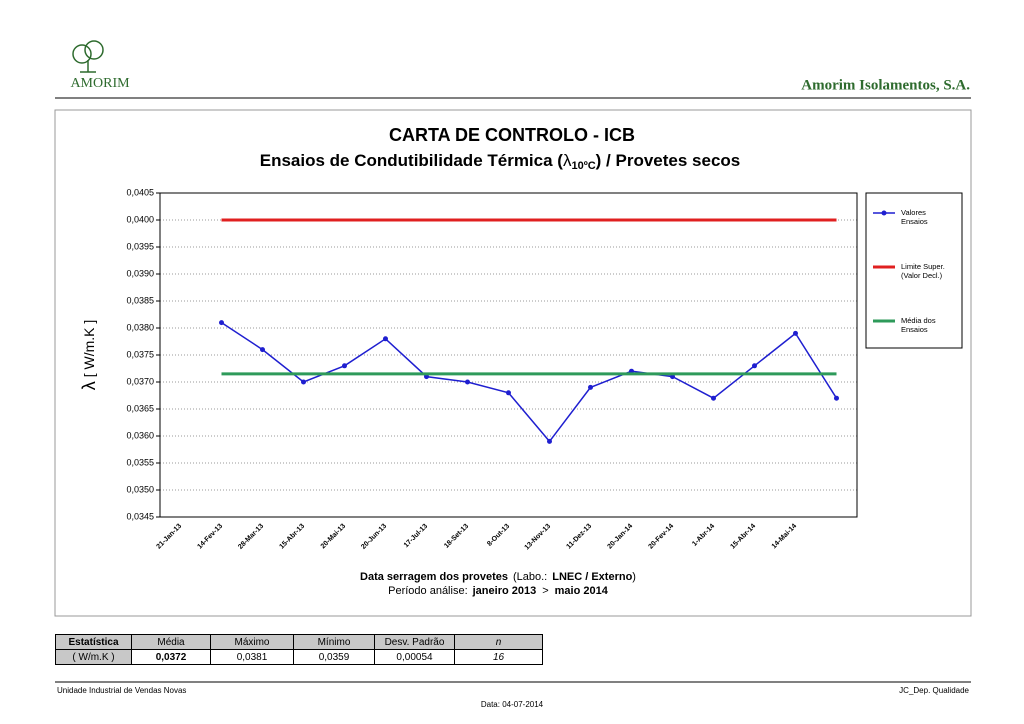 Image resolution: width=1024 pixels, height=724 pixels. Describe the element at coordinates (89, 349) in the screenshot. I see `y-label-unit: [ W/m.K ]` at that location.